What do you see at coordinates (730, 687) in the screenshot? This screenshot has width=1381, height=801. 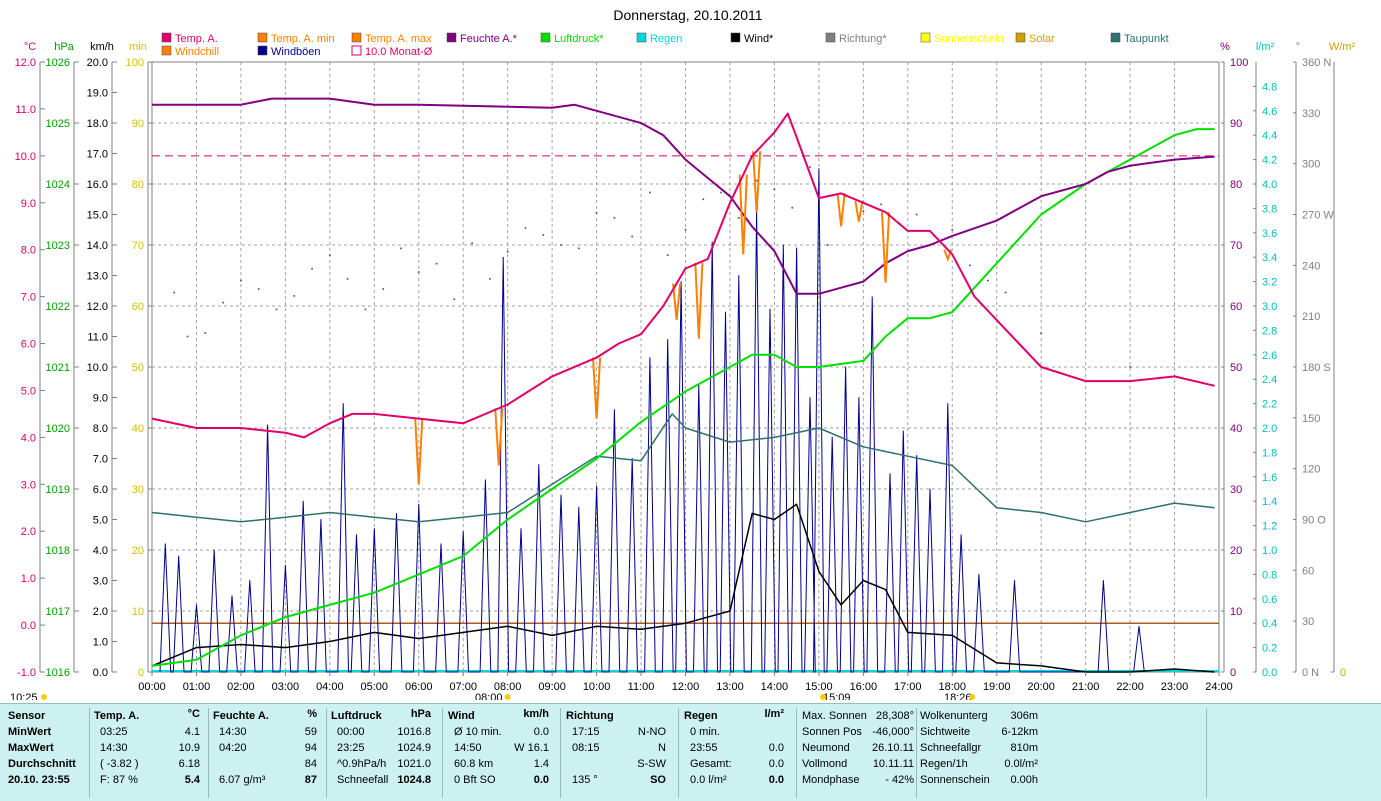 I see `x-tick-13: 13:00` at bounding box center [730, 687].